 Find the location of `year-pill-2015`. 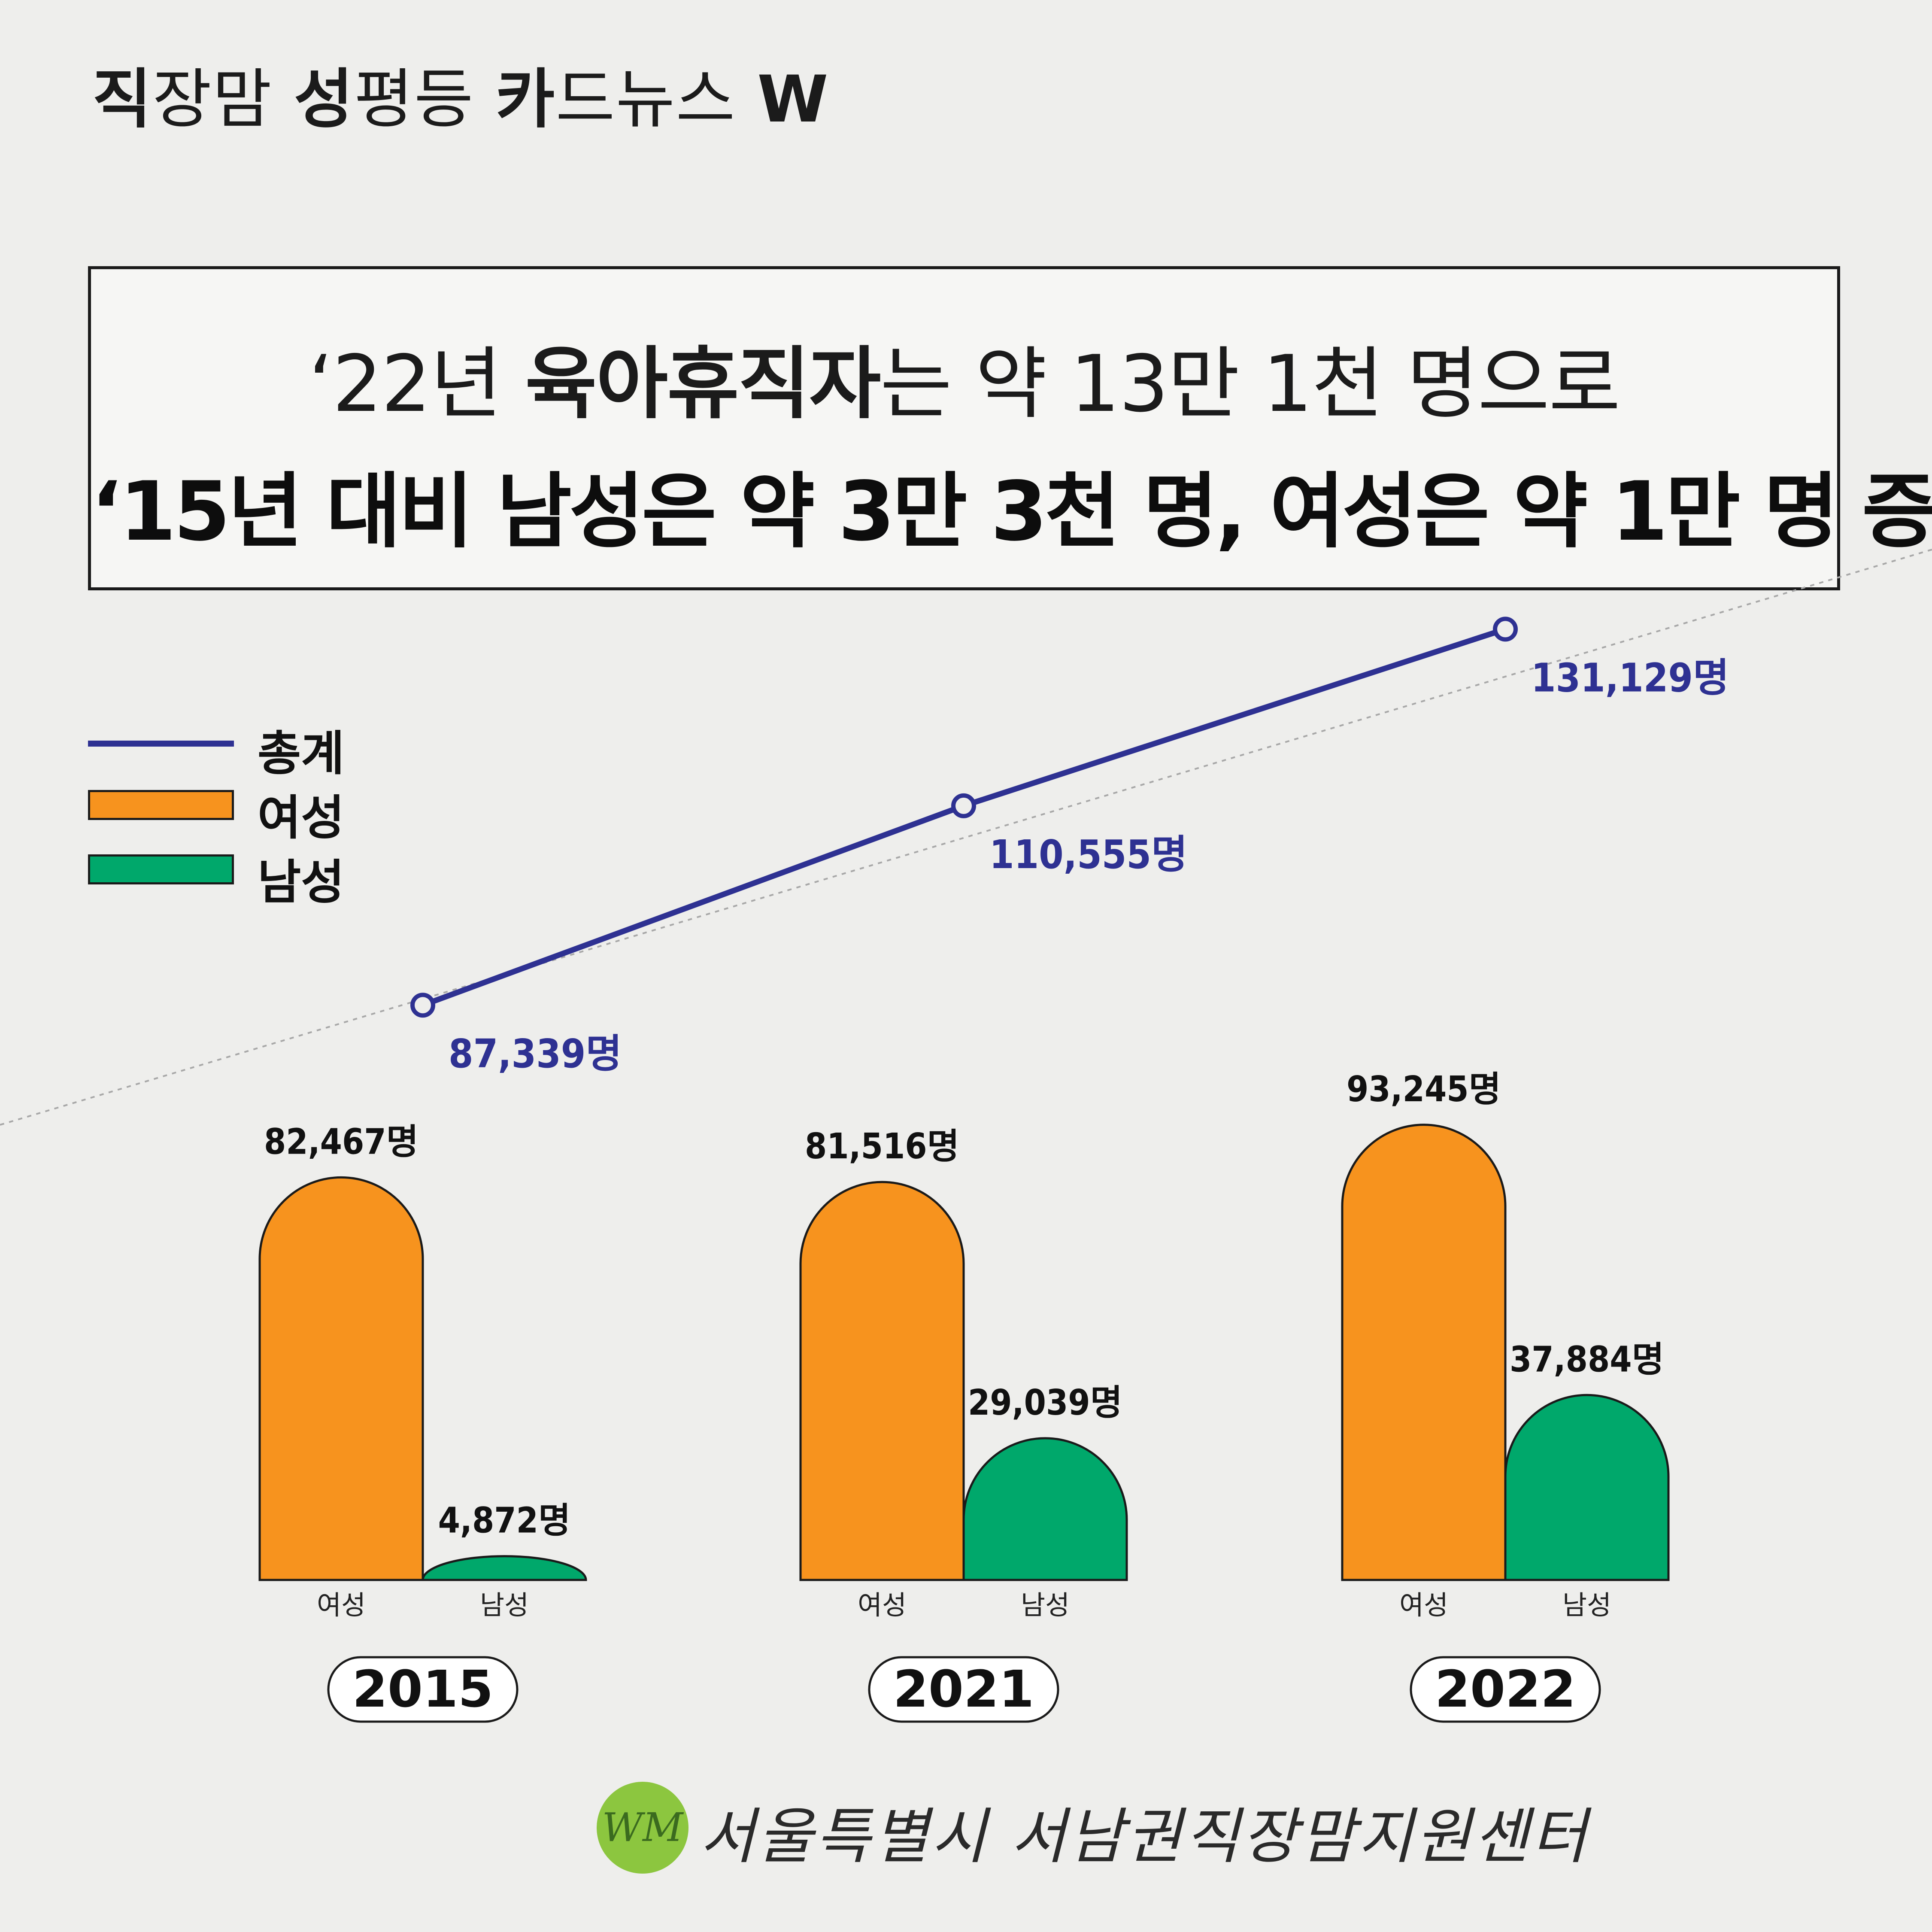

year-pill-2015 is located at coordinates (423, 1689).